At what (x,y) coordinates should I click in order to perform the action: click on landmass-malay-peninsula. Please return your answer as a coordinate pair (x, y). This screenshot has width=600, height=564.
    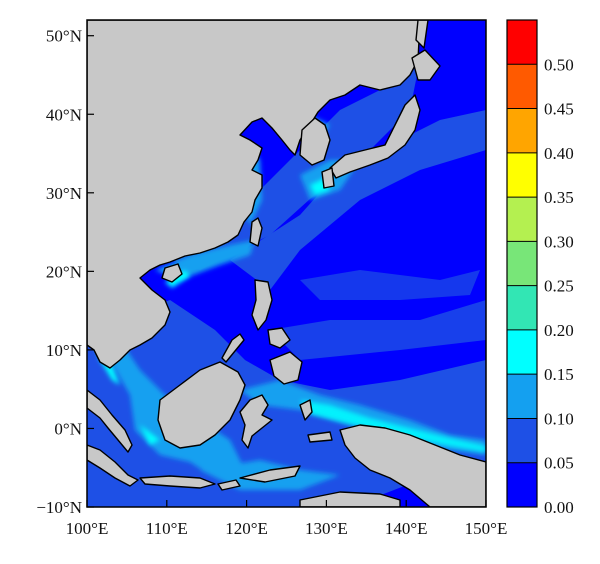
    Looking at the image, I should click on (110, 421).